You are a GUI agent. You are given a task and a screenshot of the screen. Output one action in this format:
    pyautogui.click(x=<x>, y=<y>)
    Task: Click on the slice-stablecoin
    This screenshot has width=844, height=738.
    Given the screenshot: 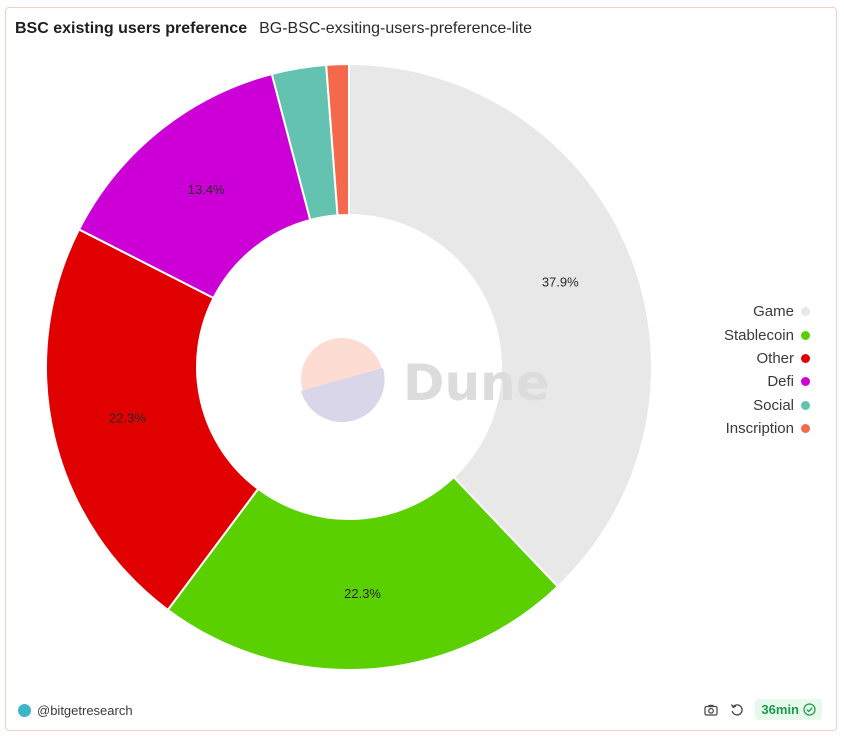 What is the action you would take?
    pyautogui.click(x=363, y=573)
    